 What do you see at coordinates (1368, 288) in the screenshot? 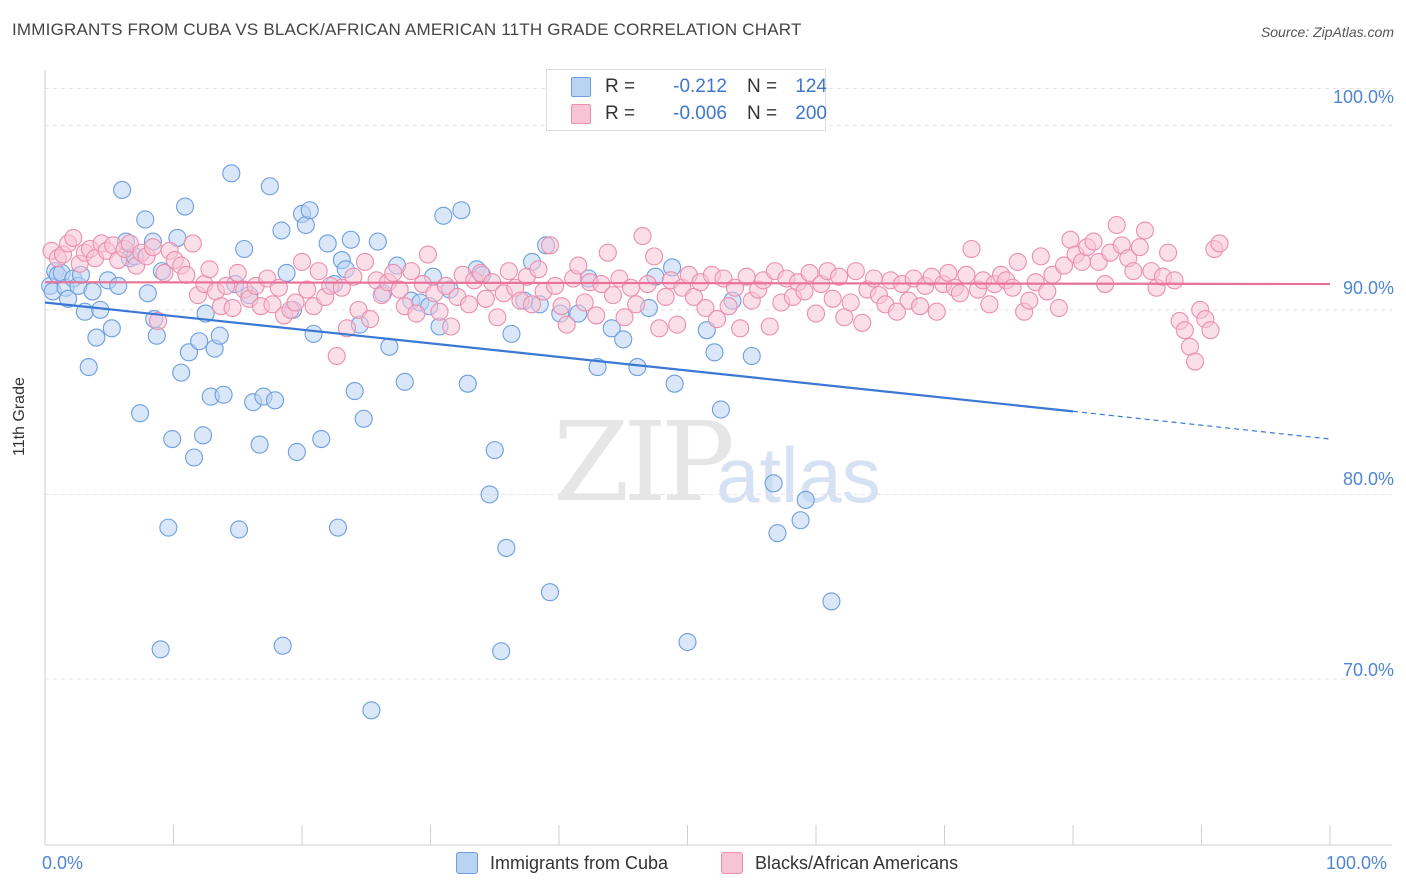
I see `y-tick-label: 90.0%` at bounding box center [1368, 288].